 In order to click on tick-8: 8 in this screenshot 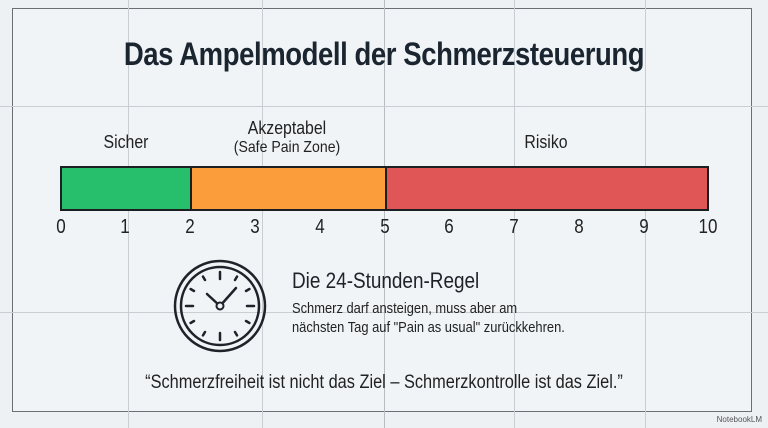, I will do `click(579, 227)`.